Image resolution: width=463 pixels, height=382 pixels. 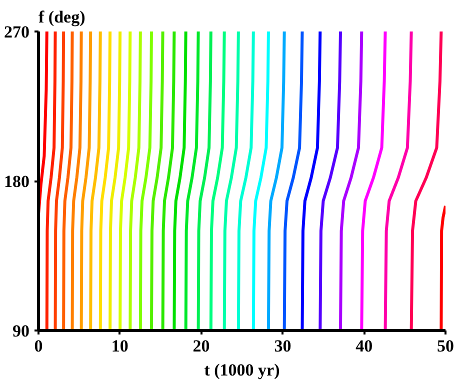 I want to click on x-tick-label: 0, so click(x=38, y=346).